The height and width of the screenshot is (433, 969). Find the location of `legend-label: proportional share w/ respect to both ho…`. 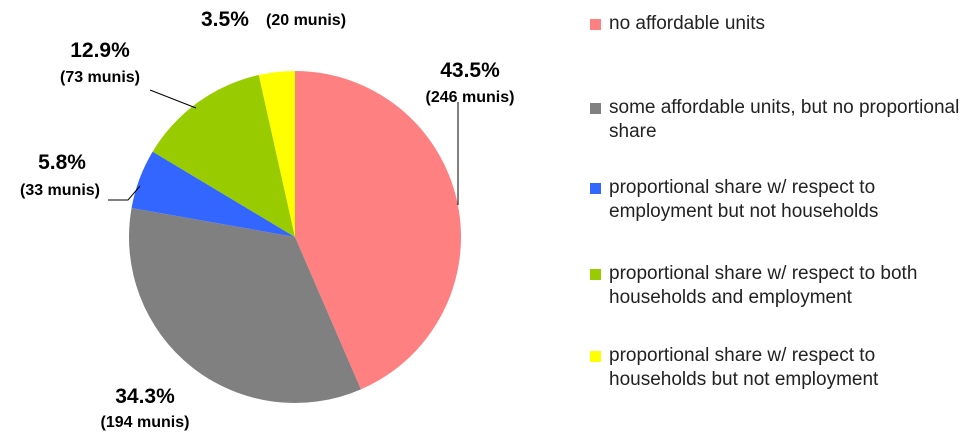

legend-label: proportional share w/ respect to both ho… is located at coordinates (763, 285).